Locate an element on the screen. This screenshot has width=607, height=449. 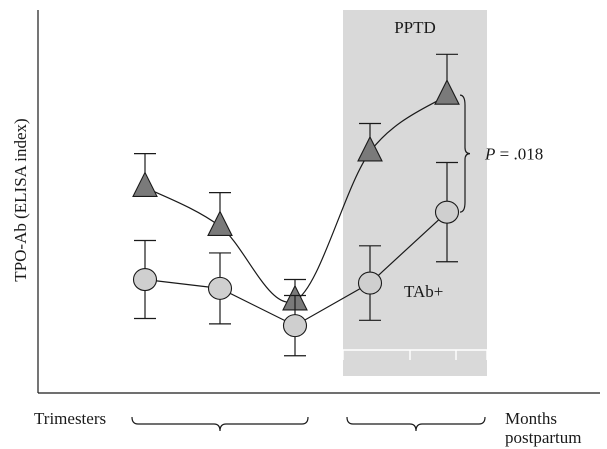
months-postpartum-brace is located at coordinates (416, 424).